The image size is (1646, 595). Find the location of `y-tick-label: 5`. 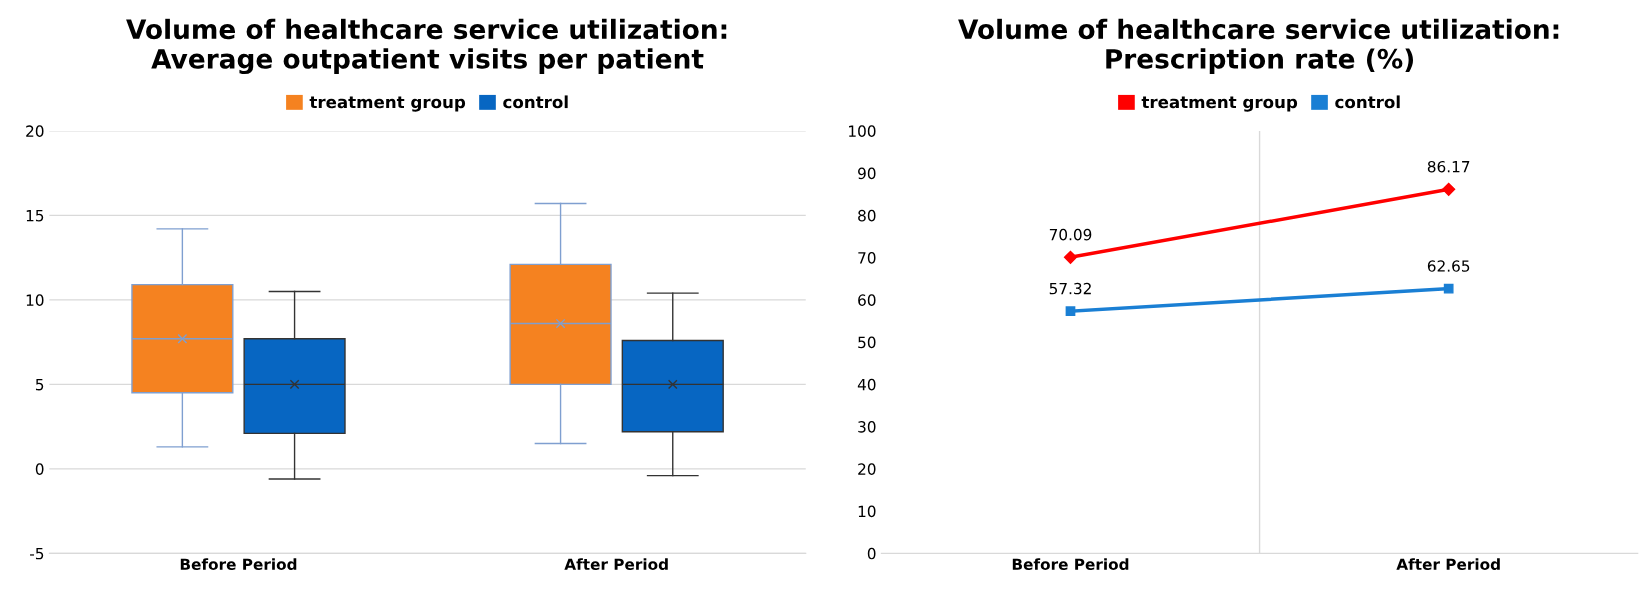

y-tick-label: 5 is located at coordinates (39, 385).